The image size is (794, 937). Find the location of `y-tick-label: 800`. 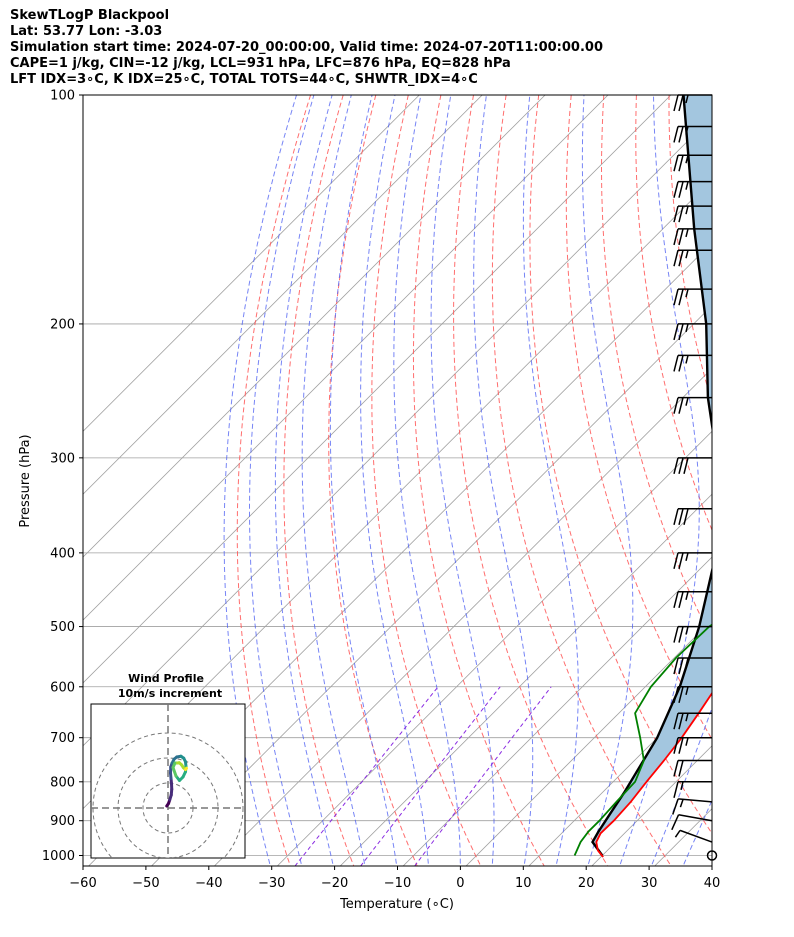

y-tick-label: 800 is located at coordinates (62, 782).